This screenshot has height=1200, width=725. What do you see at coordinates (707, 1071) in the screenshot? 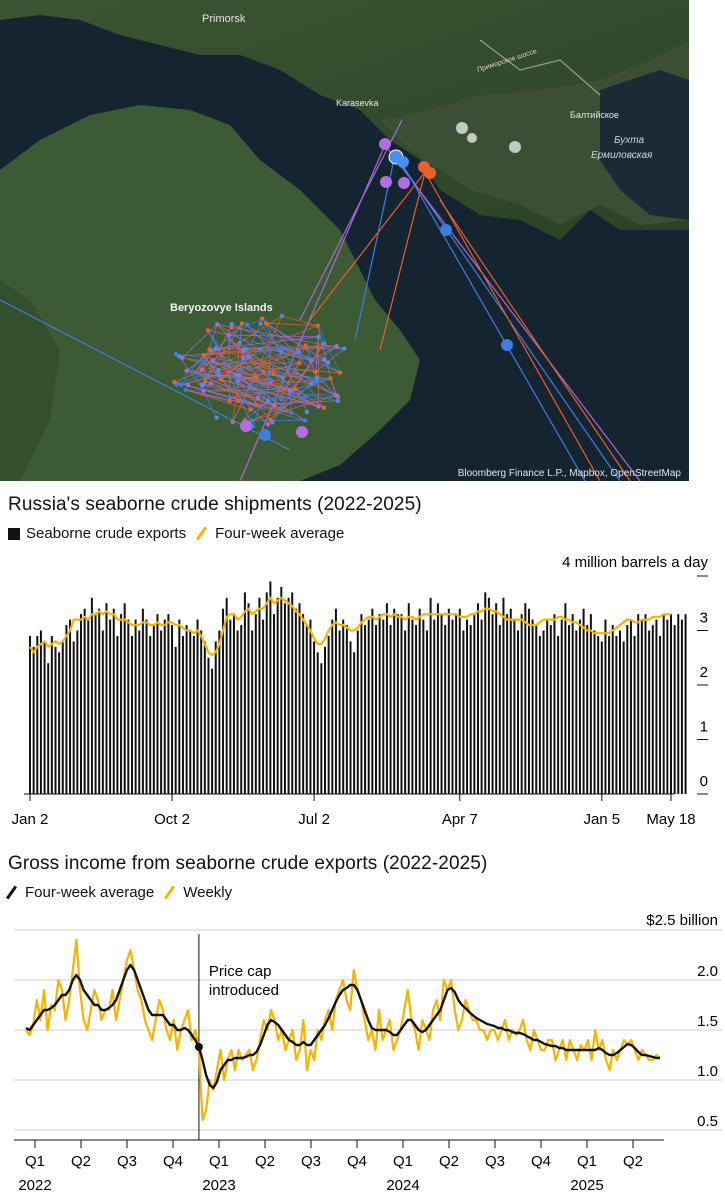
I see `chart2-y-tick-label: 1.0` at bounding box center [707, 1071].